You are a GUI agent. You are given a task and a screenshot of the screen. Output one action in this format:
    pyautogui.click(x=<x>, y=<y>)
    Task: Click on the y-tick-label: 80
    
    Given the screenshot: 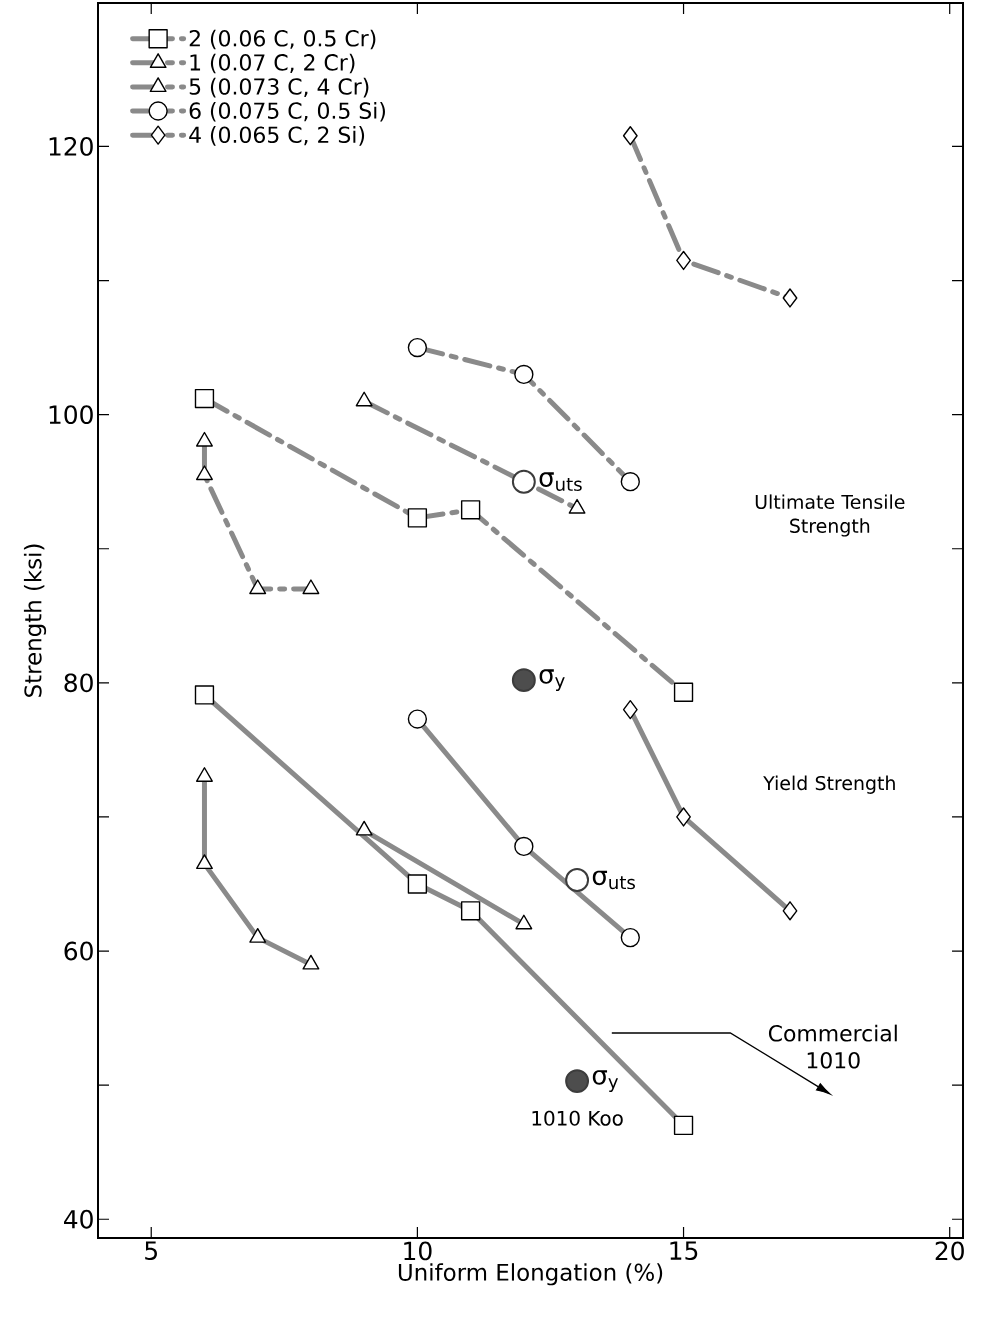 What is the action you would take?
    pyautogui.click(x=78, y=683)
    